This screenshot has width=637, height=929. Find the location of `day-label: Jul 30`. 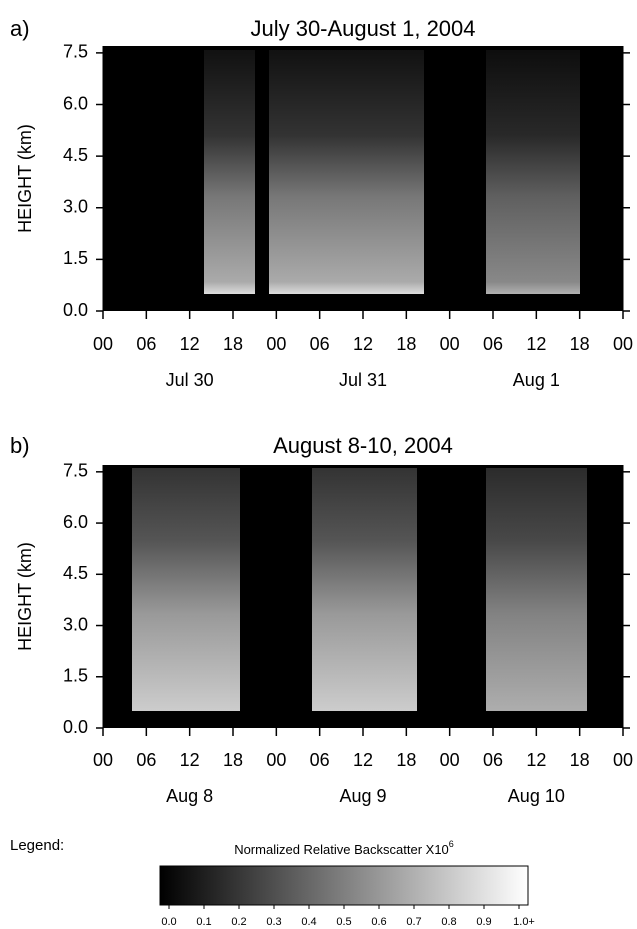

day-label: Jul 30 is located at coordinates (190, 380).